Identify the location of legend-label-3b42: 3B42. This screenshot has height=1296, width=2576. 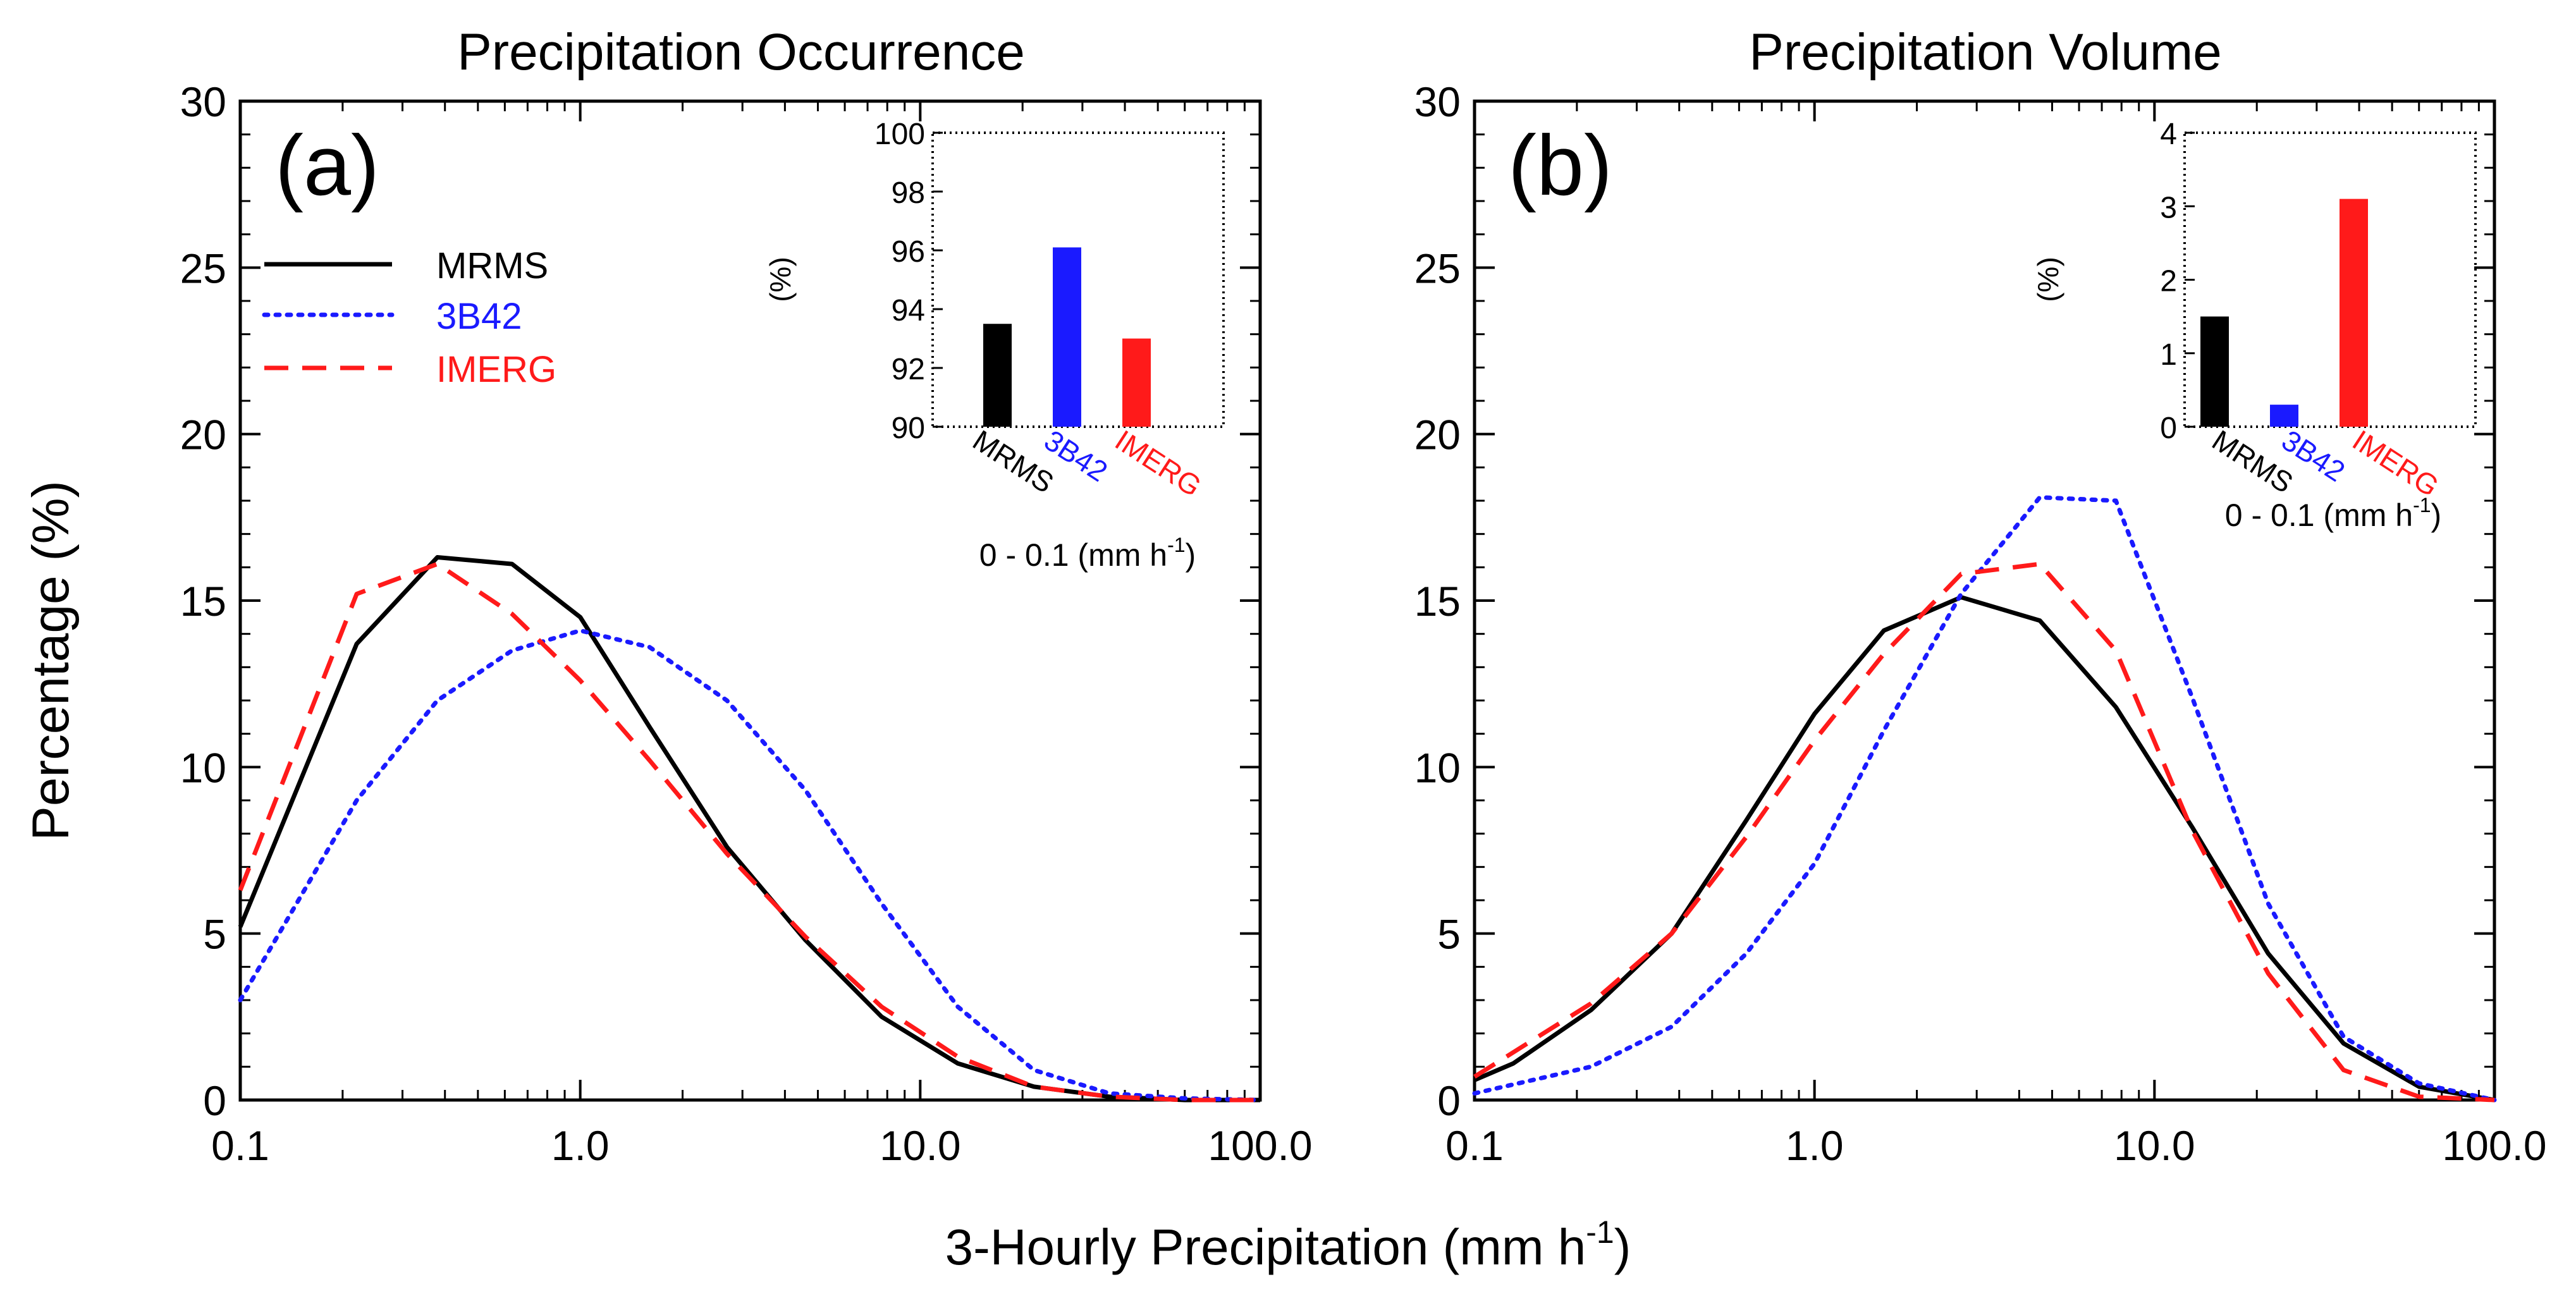
(479, 316).